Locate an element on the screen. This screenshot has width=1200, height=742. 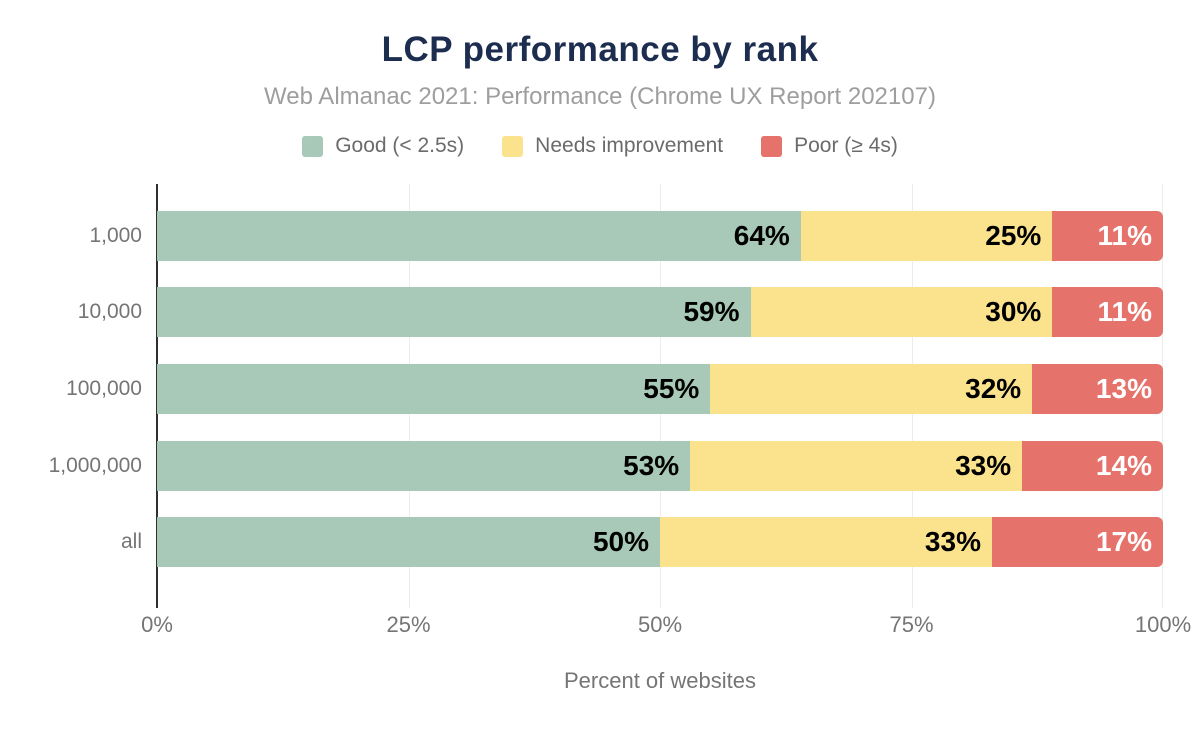
legend-item: Needs improvement is located at coordinates (612, 146).